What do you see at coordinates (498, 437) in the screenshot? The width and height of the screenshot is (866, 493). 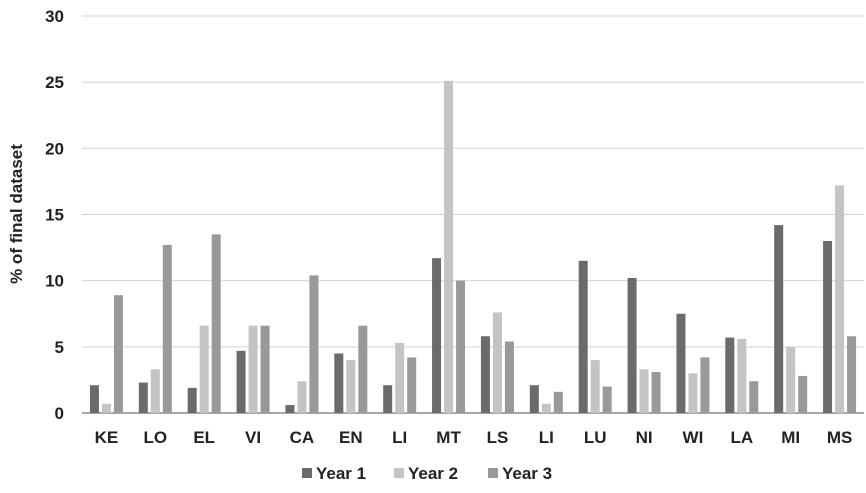 I see `x-tick-label: LS` at bounding box center [498, 437].